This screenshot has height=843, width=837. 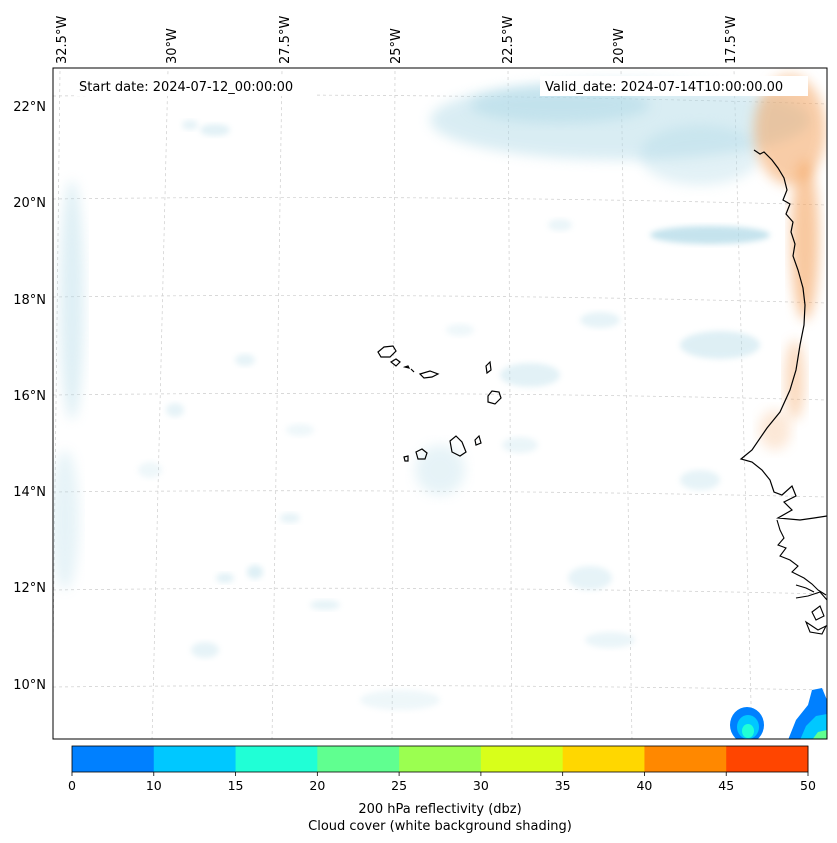 I want to click on island-santa-luzia, so click(x=406, y=367).